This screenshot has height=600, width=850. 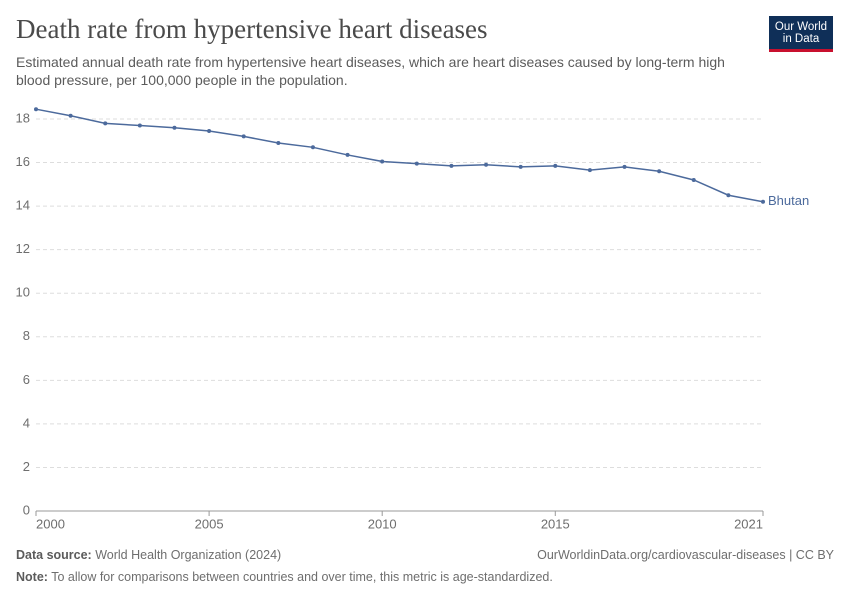 I want to click on y-tick-label: 18, so click(x=23, y=117).